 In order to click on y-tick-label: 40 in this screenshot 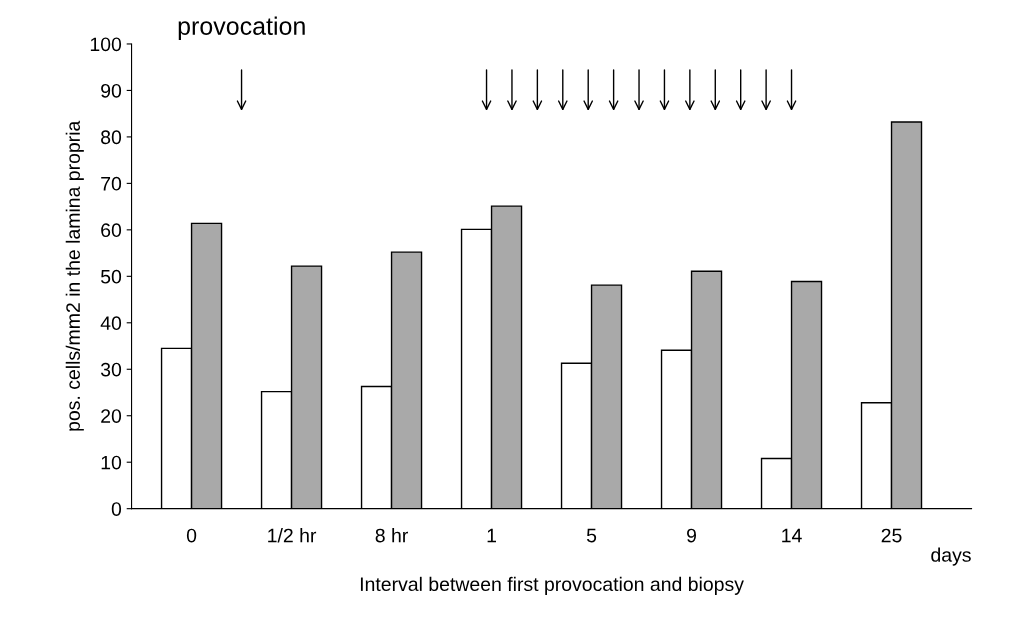, I will do `click(111, 323)`.